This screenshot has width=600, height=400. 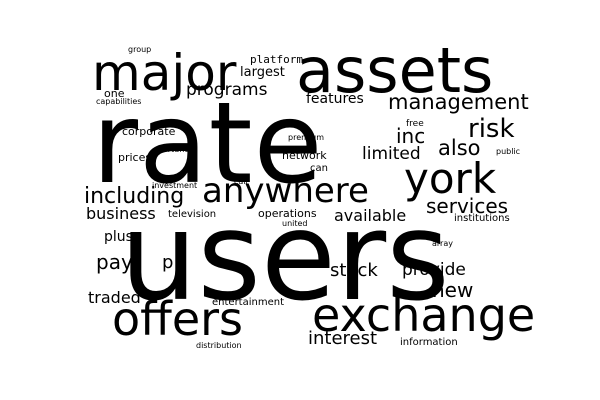 I want to click on word-largest: largest, so click(x=262, y=72).